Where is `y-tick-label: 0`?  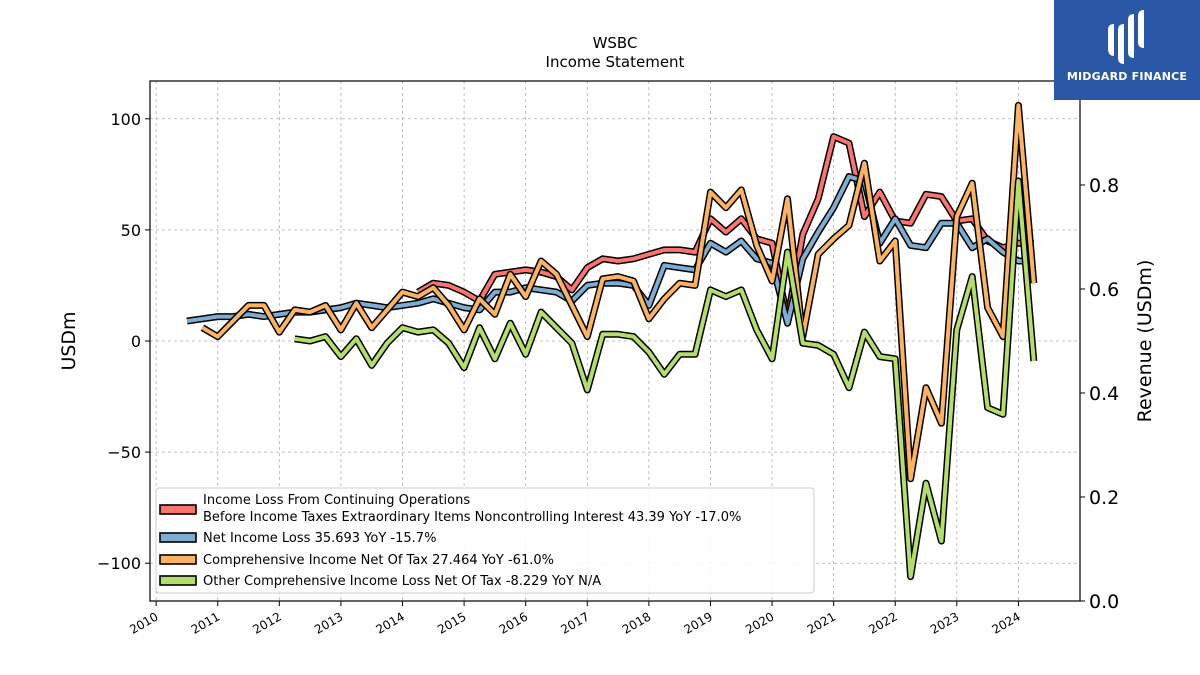
y-tick-label: 0 is located at coordinates (136, 341).